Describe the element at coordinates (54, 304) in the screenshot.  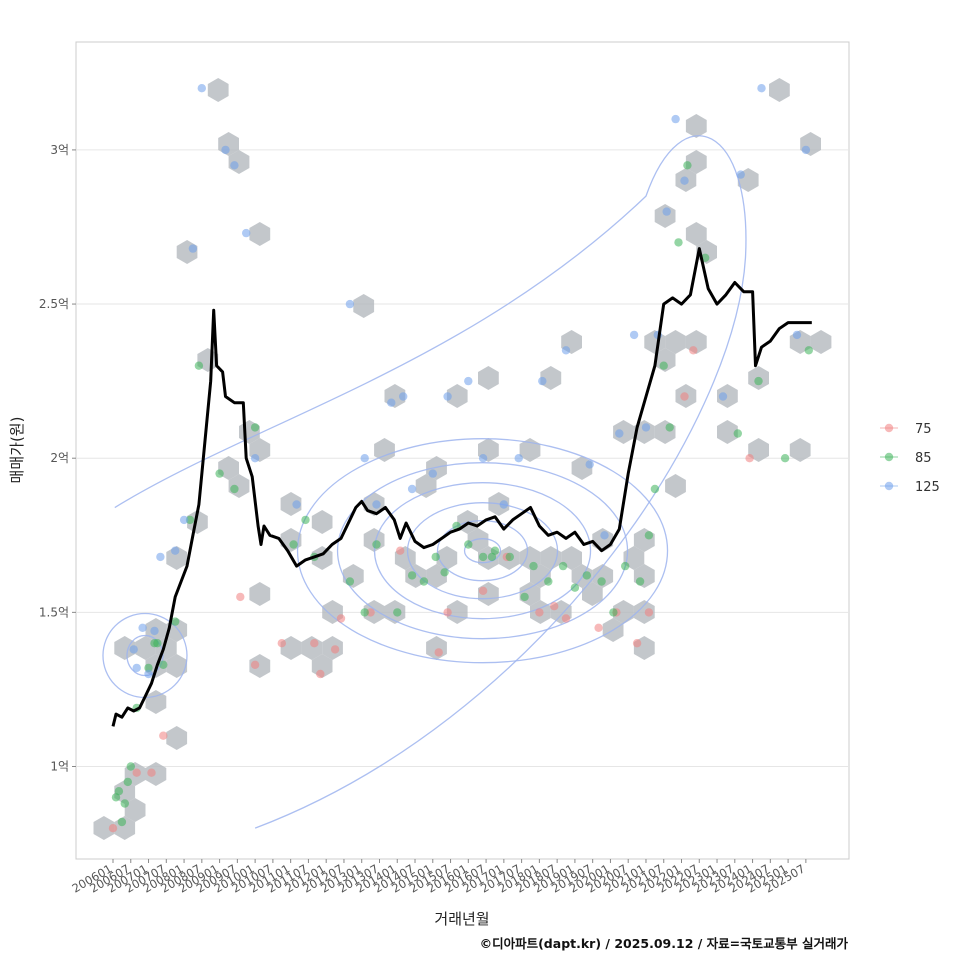
I see `y-tick-label: 2.5억` at that location.